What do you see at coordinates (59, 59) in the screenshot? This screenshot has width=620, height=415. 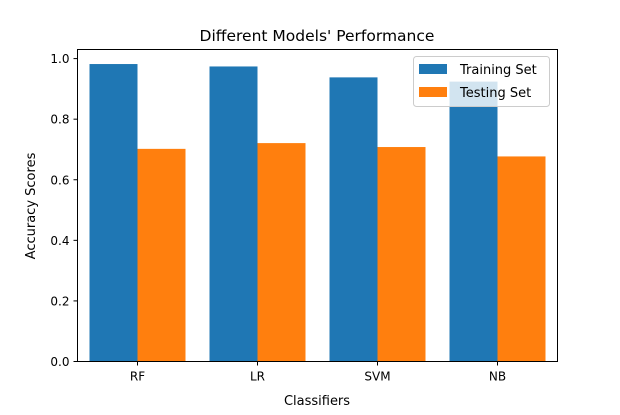 I see `y-tick-label: 1.0` at bounding box center [59, 59].